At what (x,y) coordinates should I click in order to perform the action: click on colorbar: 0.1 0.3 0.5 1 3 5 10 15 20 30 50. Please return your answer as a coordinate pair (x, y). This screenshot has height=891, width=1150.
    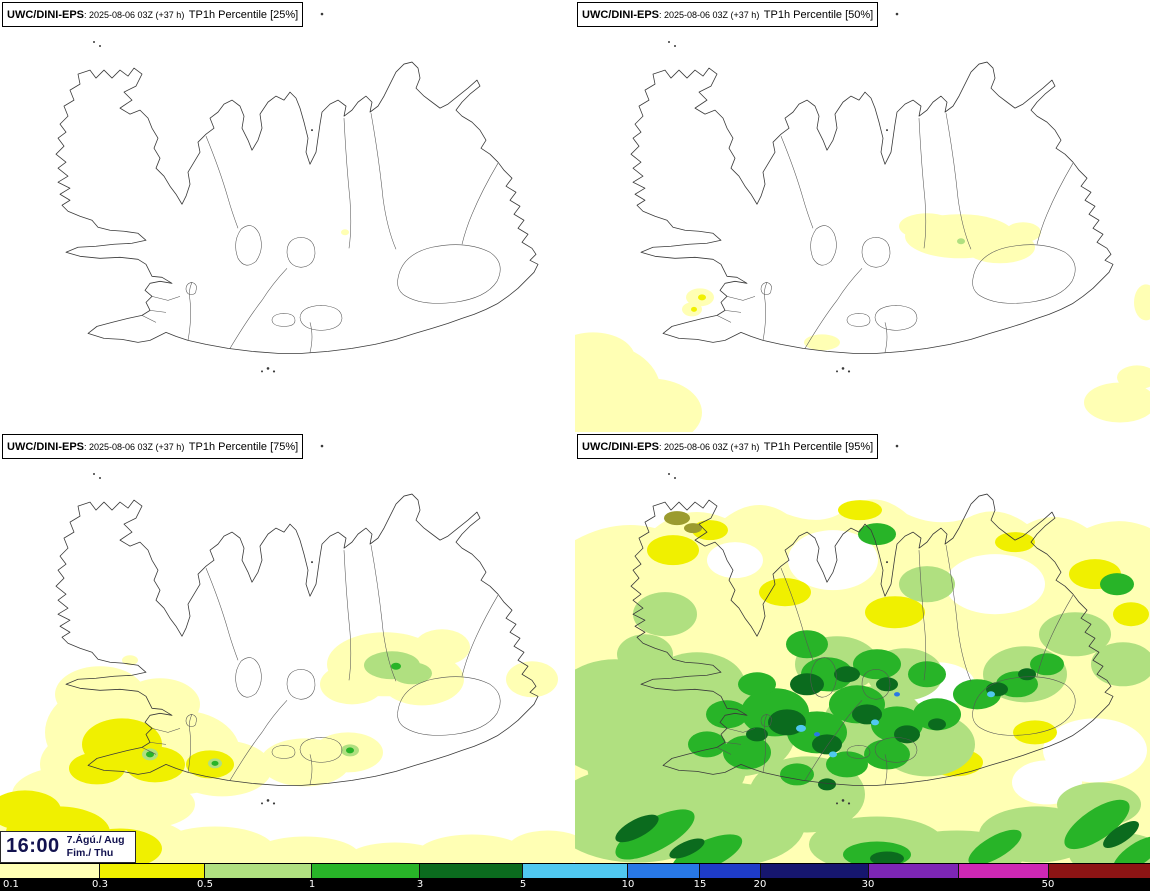
    Looking at the image, I should click on (575, 877).